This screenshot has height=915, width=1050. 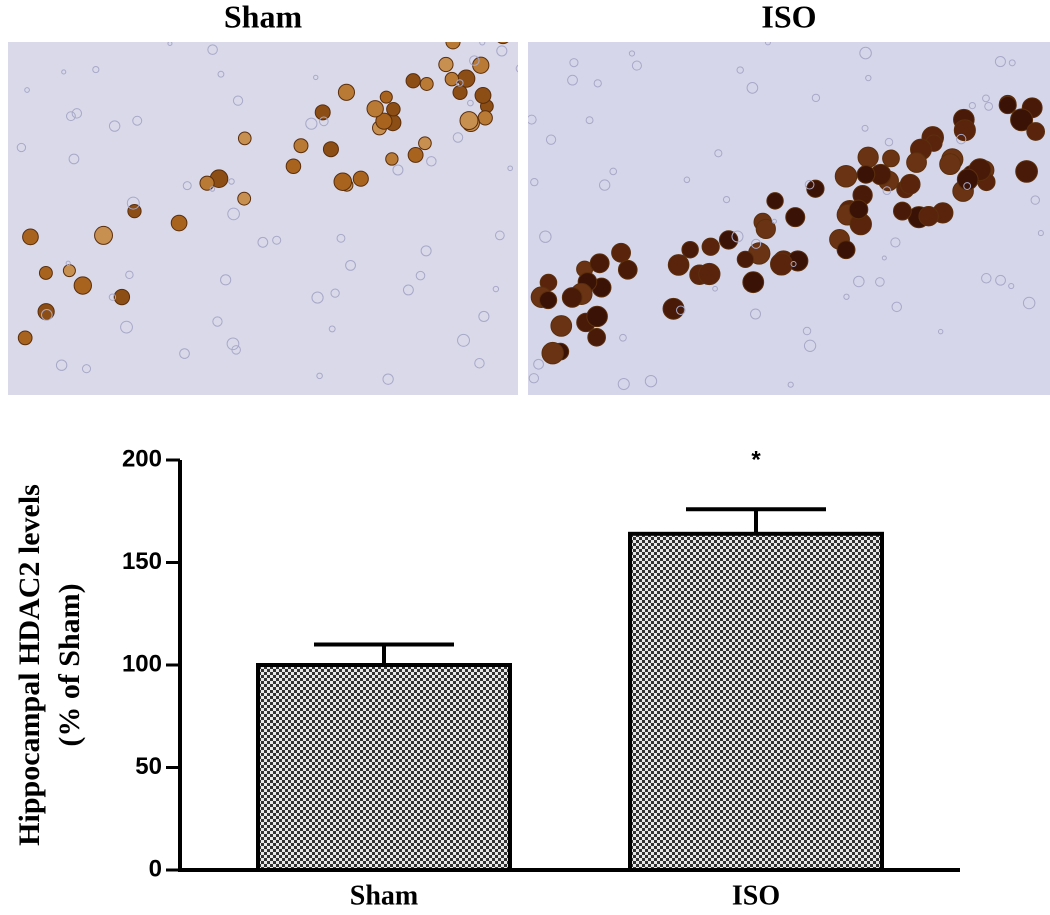 What do you see at coordinates (263, 17) in the screenshot?
I see `panel-title: Sham` at bounding box center [263, 17].